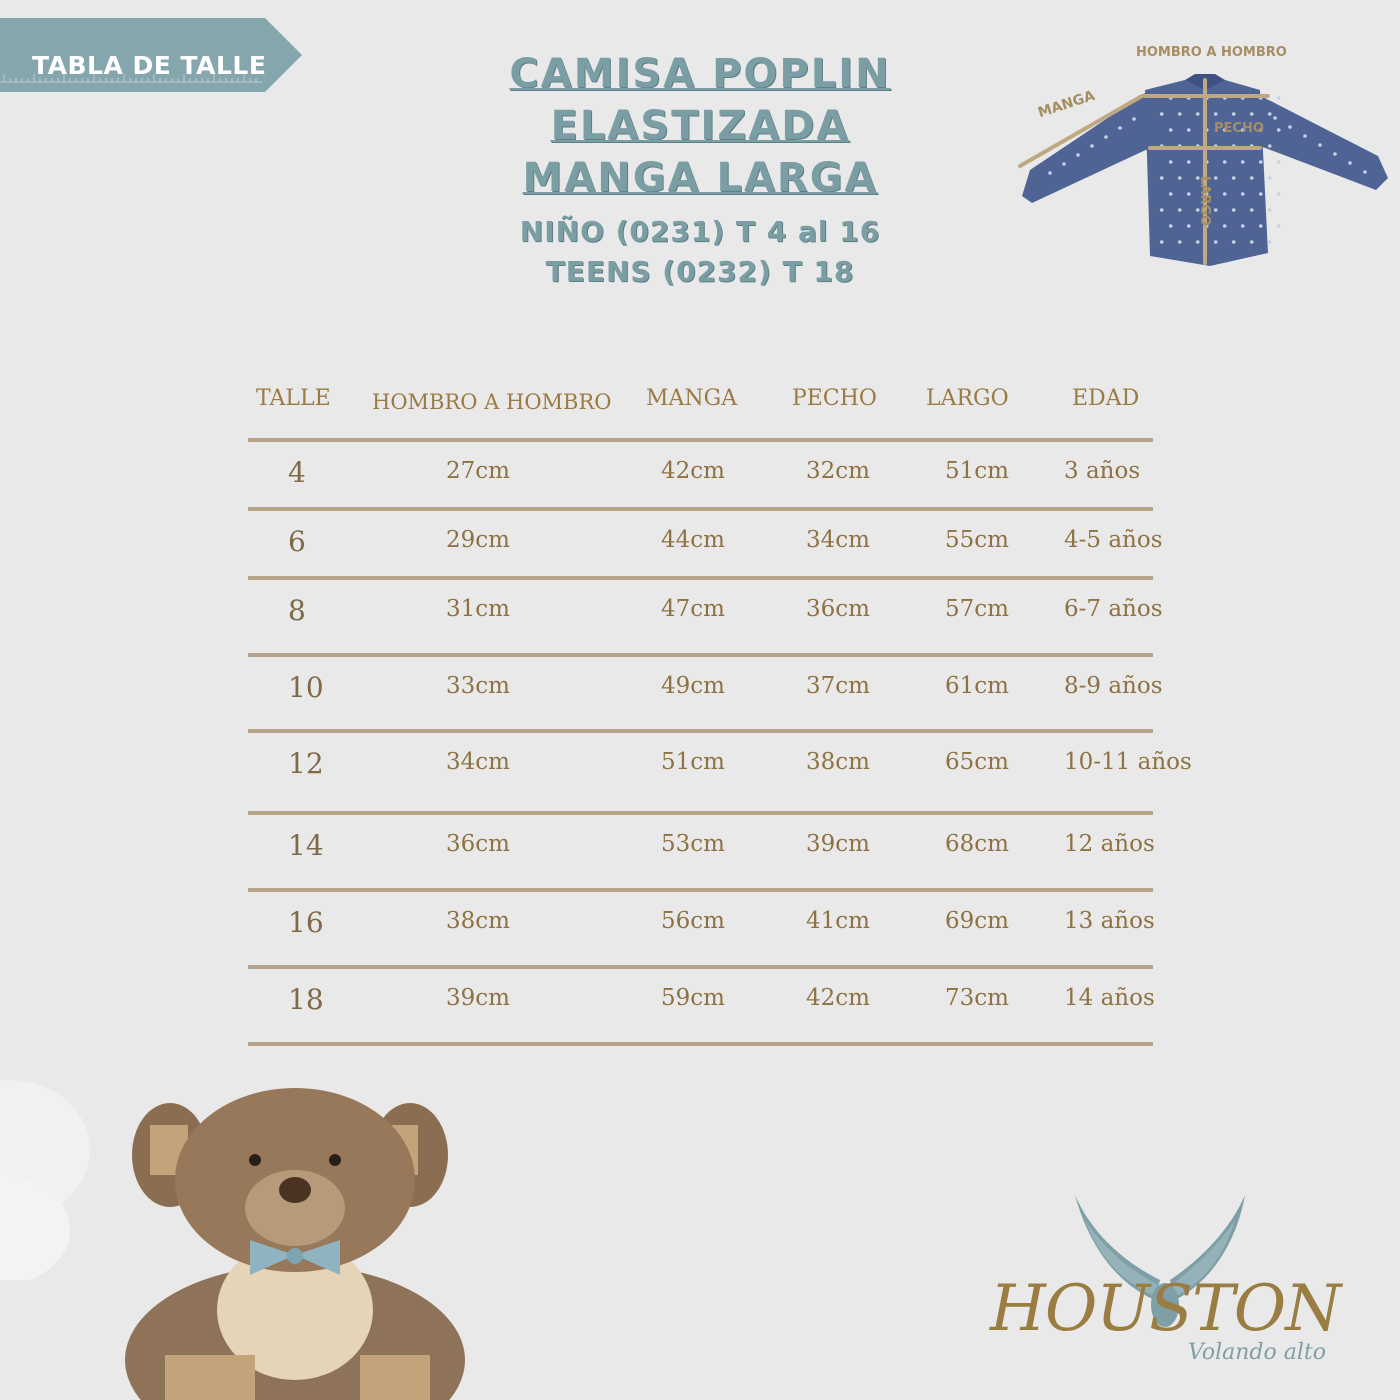 The height and width of the screenshot is (1400, 1400). I want to click on cell-talle: 10, so click(306, 687).